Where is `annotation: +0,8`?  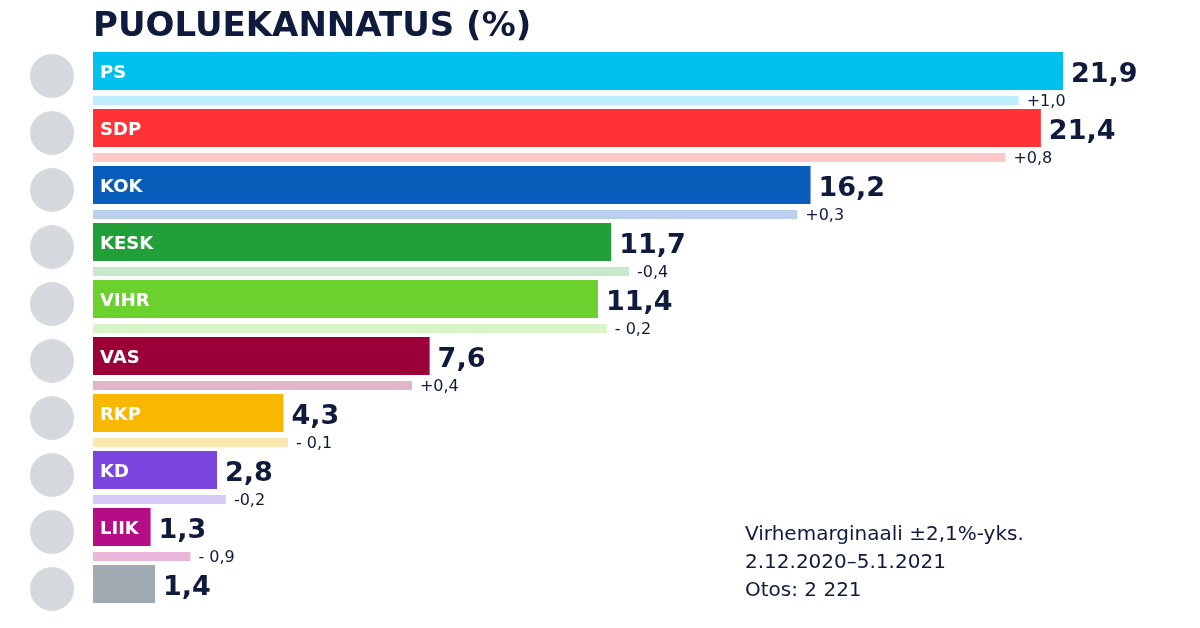 annotation: +0,8 is located at coordinates (1033, 157).